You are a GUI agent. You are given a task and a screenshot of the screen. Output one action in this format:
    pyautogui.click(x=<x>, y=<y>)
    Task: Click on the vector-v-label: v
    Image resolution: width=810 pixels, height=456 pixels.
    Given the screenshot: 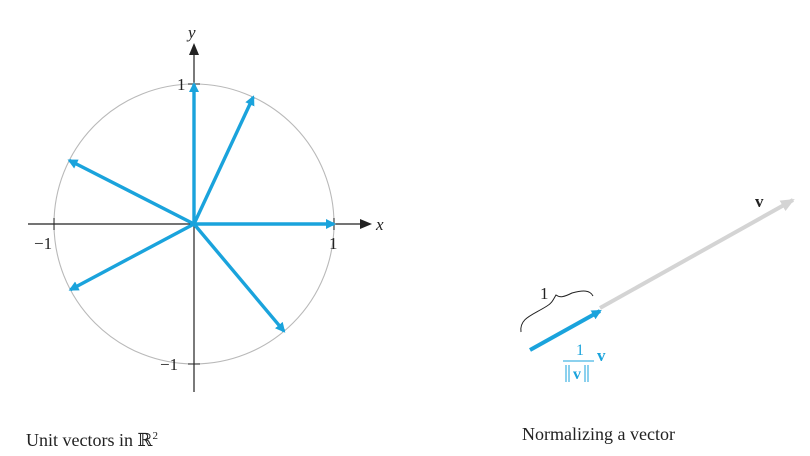 What is the action you would take?
    pyautogui.click(x=759, y=201)
    